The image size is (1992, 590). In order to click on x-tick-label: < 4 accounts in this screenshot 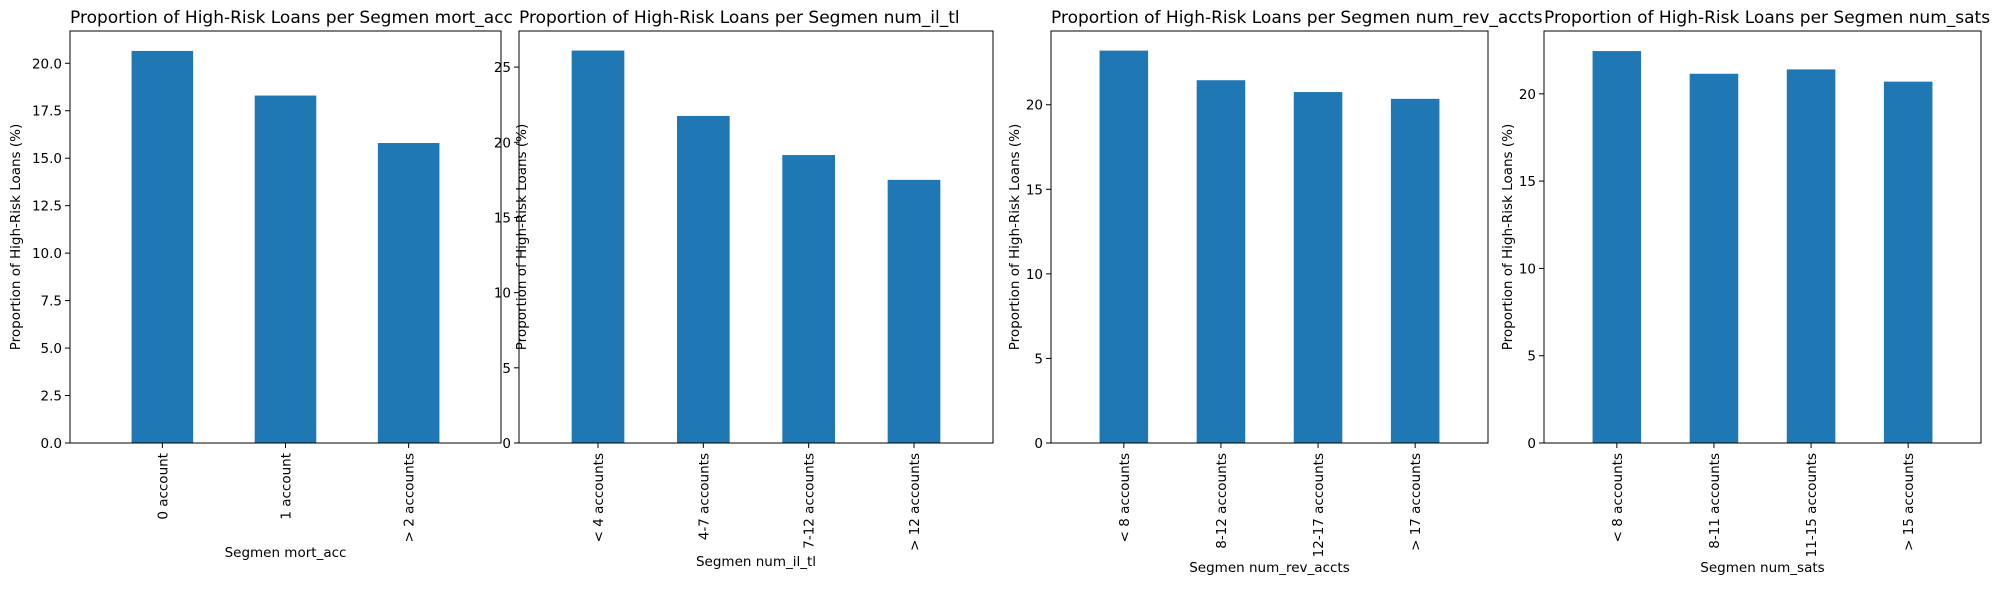, I will do `click(599, 497)`.